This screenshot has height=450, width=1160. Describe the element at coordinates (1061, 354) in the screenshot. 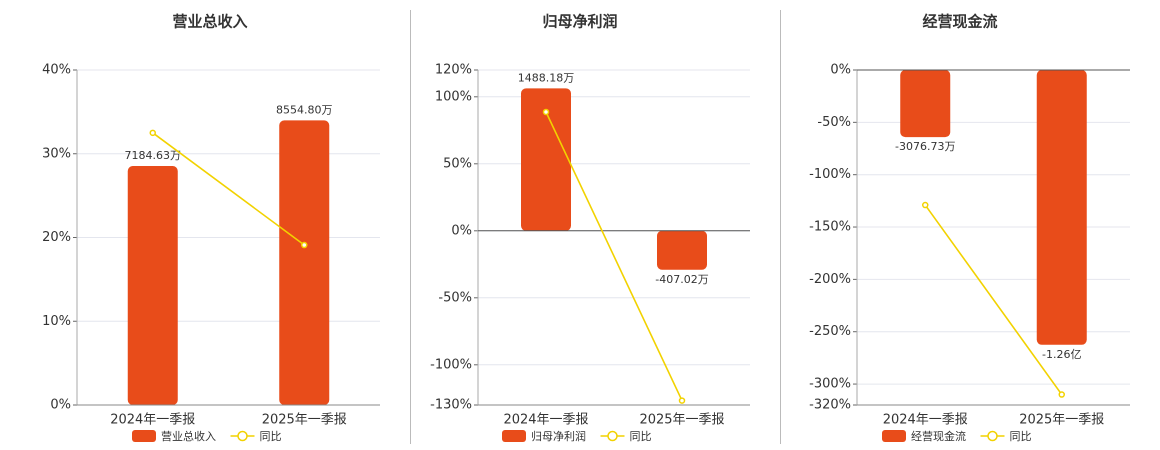

I see `value-label: -1.26亿` at that location.